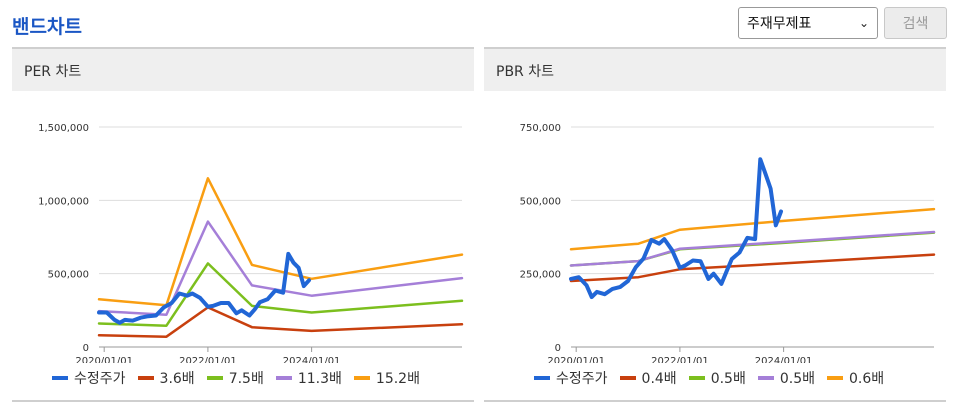 The height and width of the screenshot is (406, 959). What do you see at coordinates (397, 379) in the screenshot?
I see `legend-label: 15.2배` at bounding box center [397, 379].